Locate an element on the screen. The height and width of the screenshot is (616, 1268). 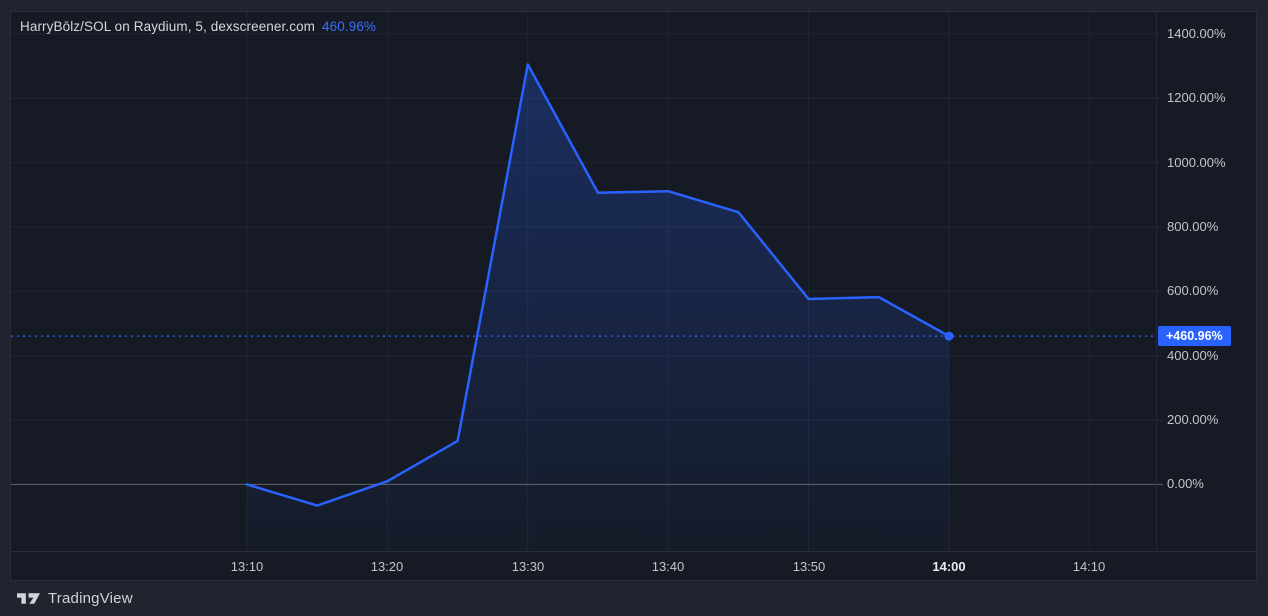
price-axis-label: 1200.00% is located at coordinates (1196, 97).